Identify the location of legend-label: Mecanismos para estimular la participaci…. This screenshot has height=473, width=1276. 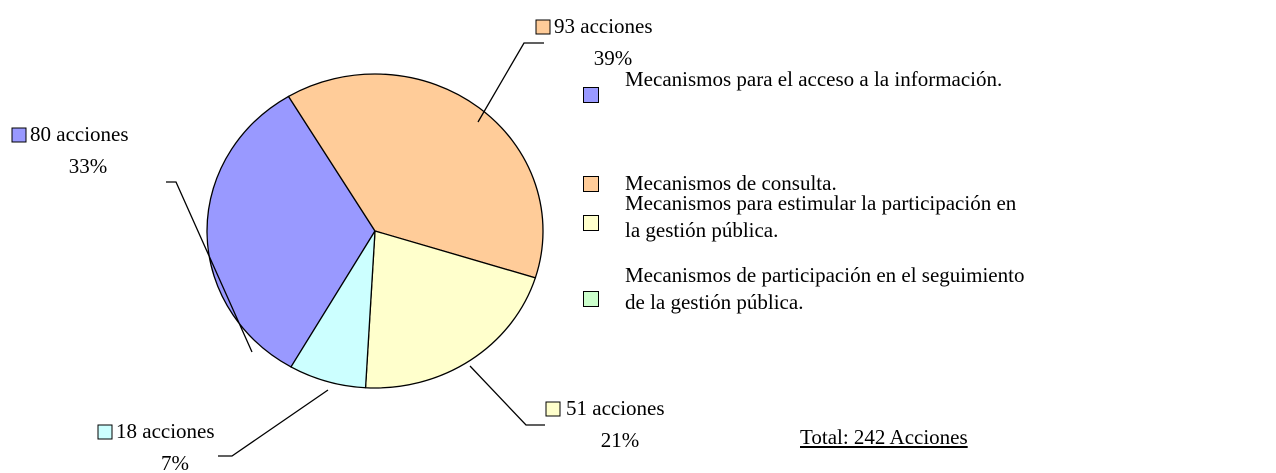
(821, 216).